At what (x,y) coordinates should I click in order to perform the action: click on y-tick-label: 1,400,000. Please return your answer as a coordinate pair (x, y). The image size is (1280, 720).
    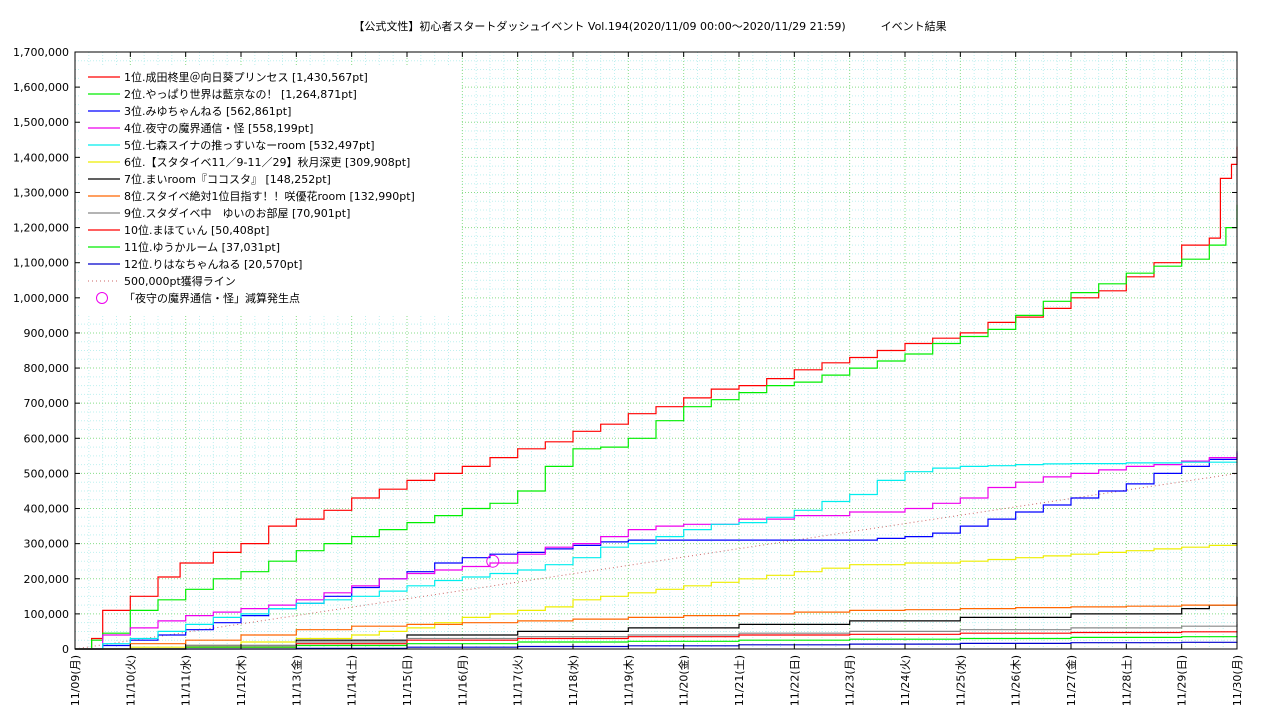
    Looking at the image, I should click on (41, 157).